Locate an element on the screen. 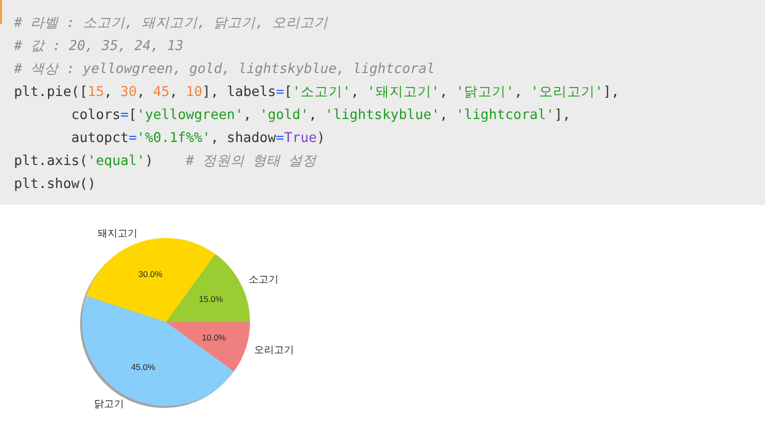 The width and height of the screenshot is (765, 427). data-label: 45.0% is located at coordinates (143, 367).